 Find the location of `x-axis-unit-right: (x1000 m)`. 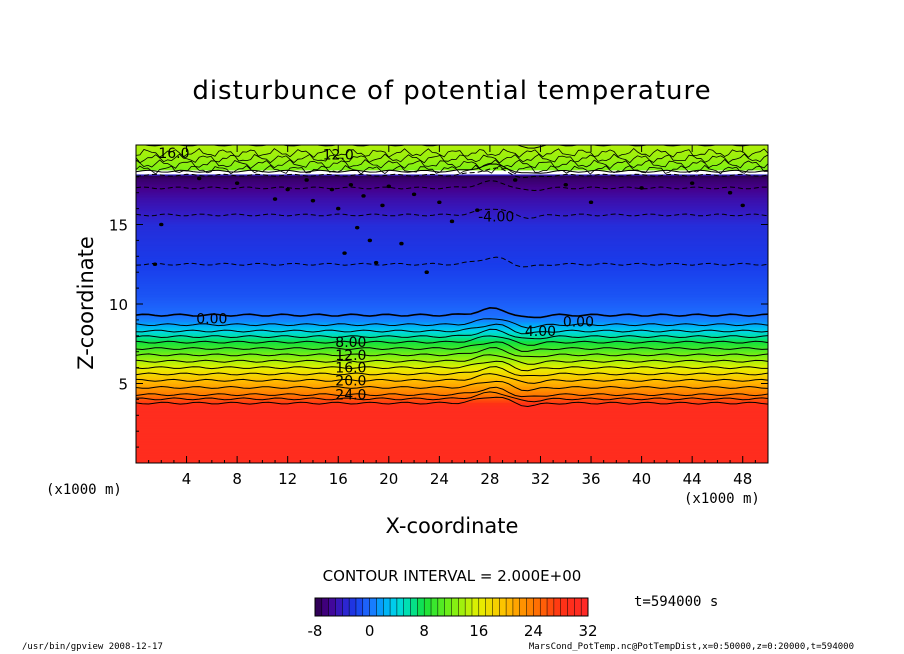

x-axis-unit-right: (x1000 m) is located at coordinates (722, 499).